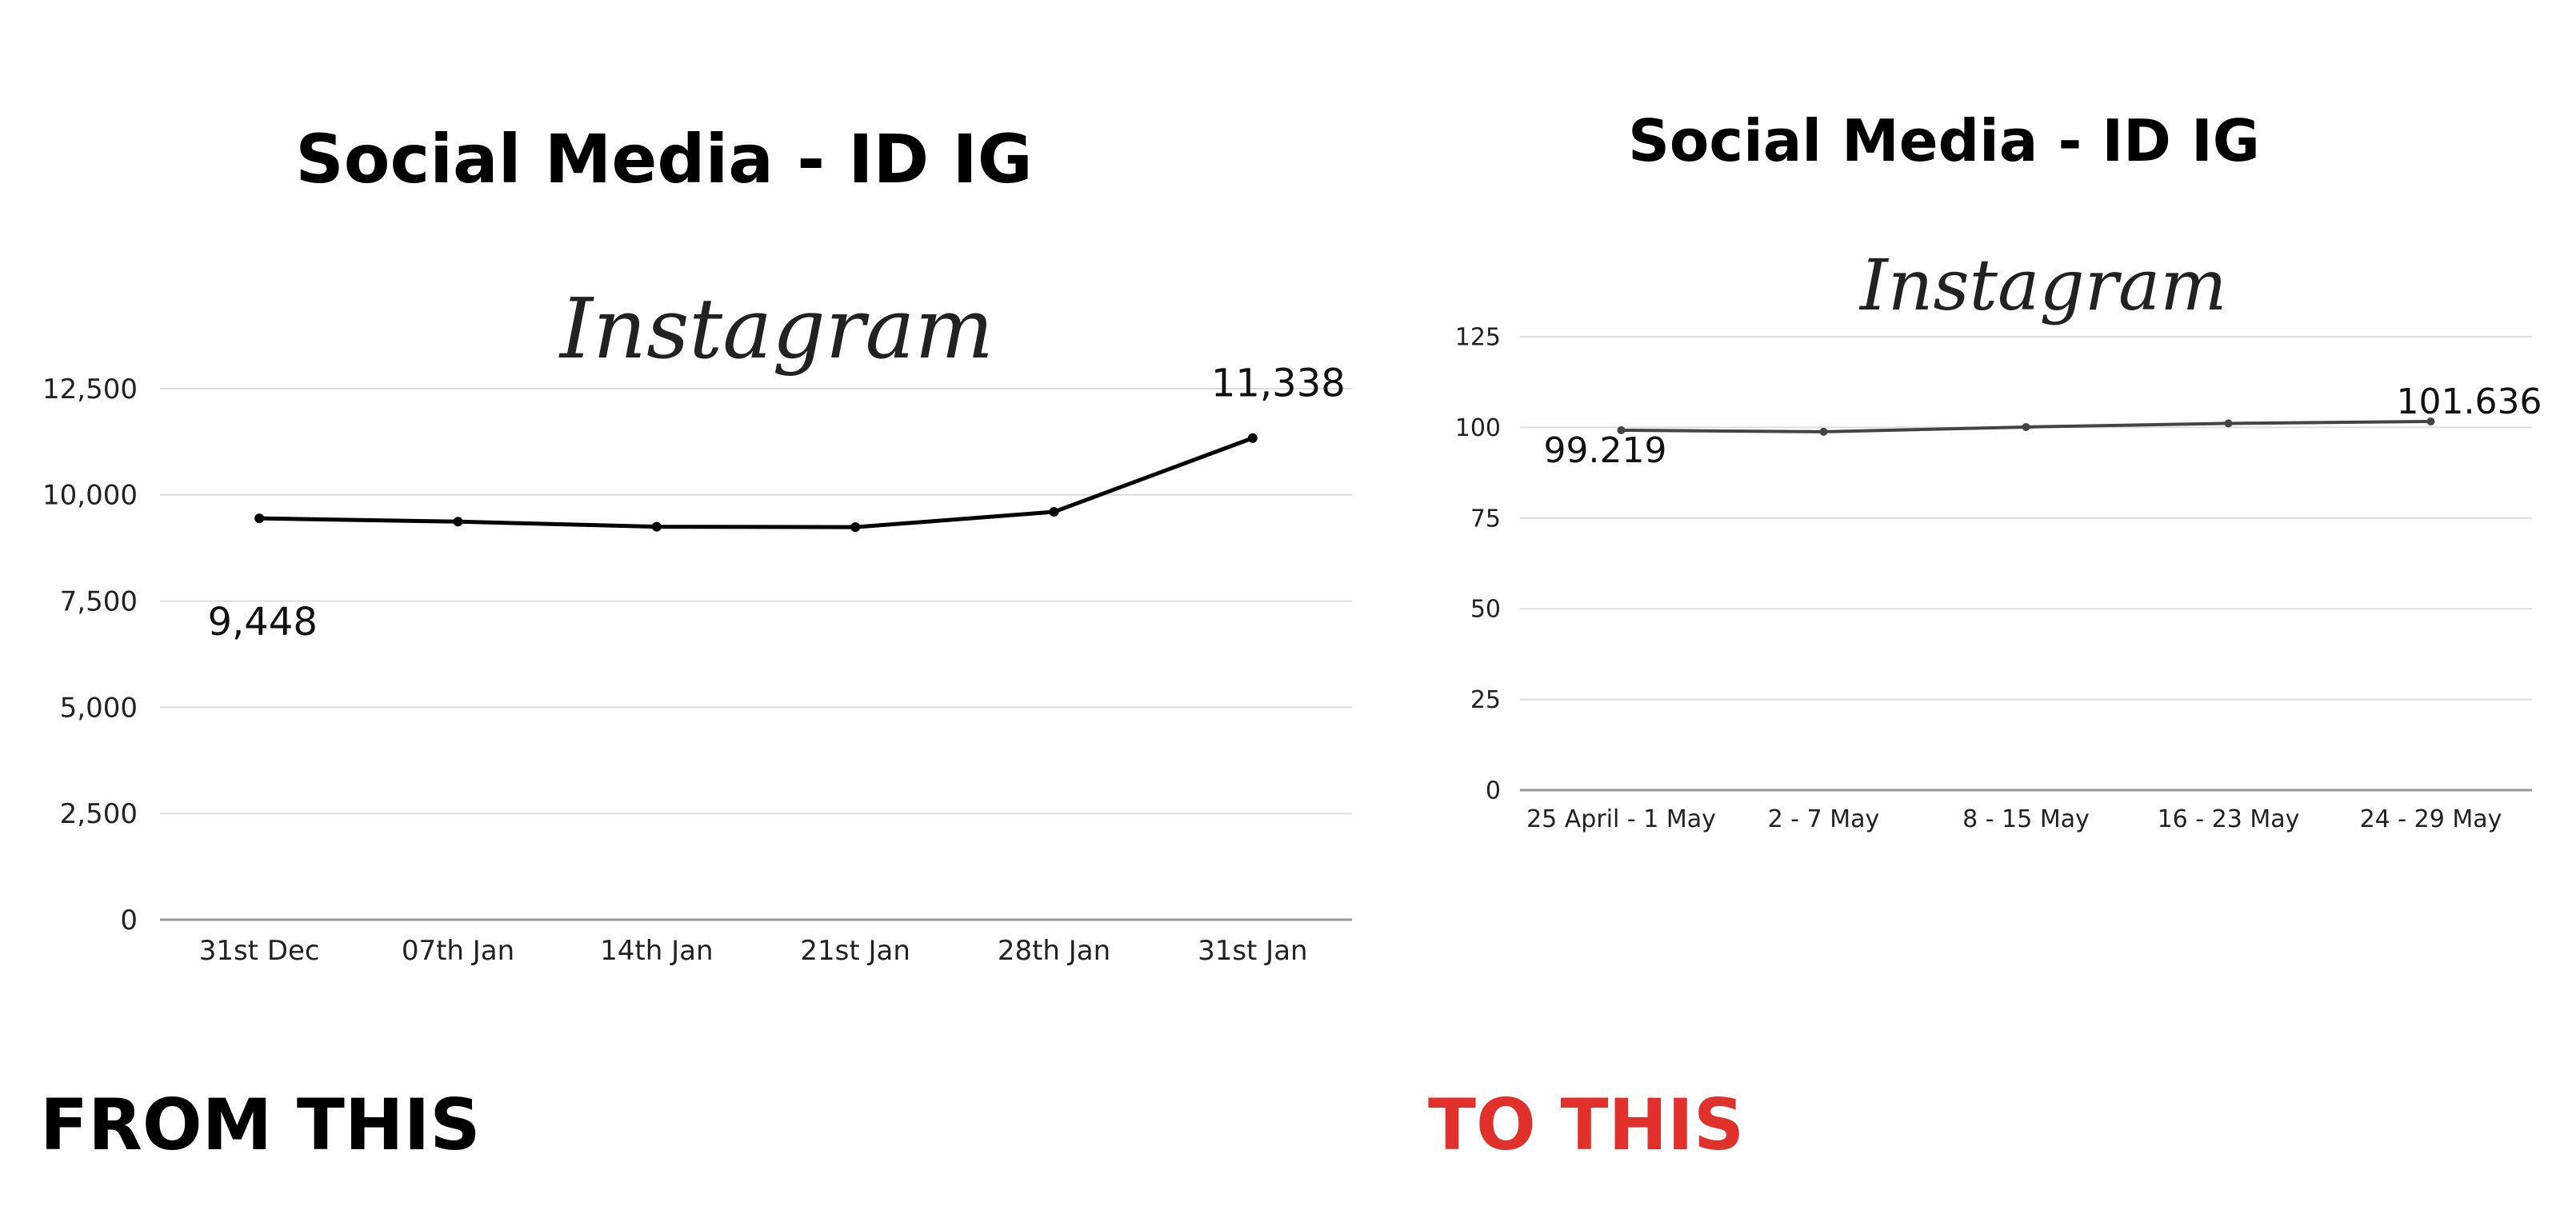 This screenshot has width=2576, height=1206. What do you see at coordinates (855, 951) in the screenshot?
I see `x-tick-label: 21st Jan` at bounding box center [855, 951].